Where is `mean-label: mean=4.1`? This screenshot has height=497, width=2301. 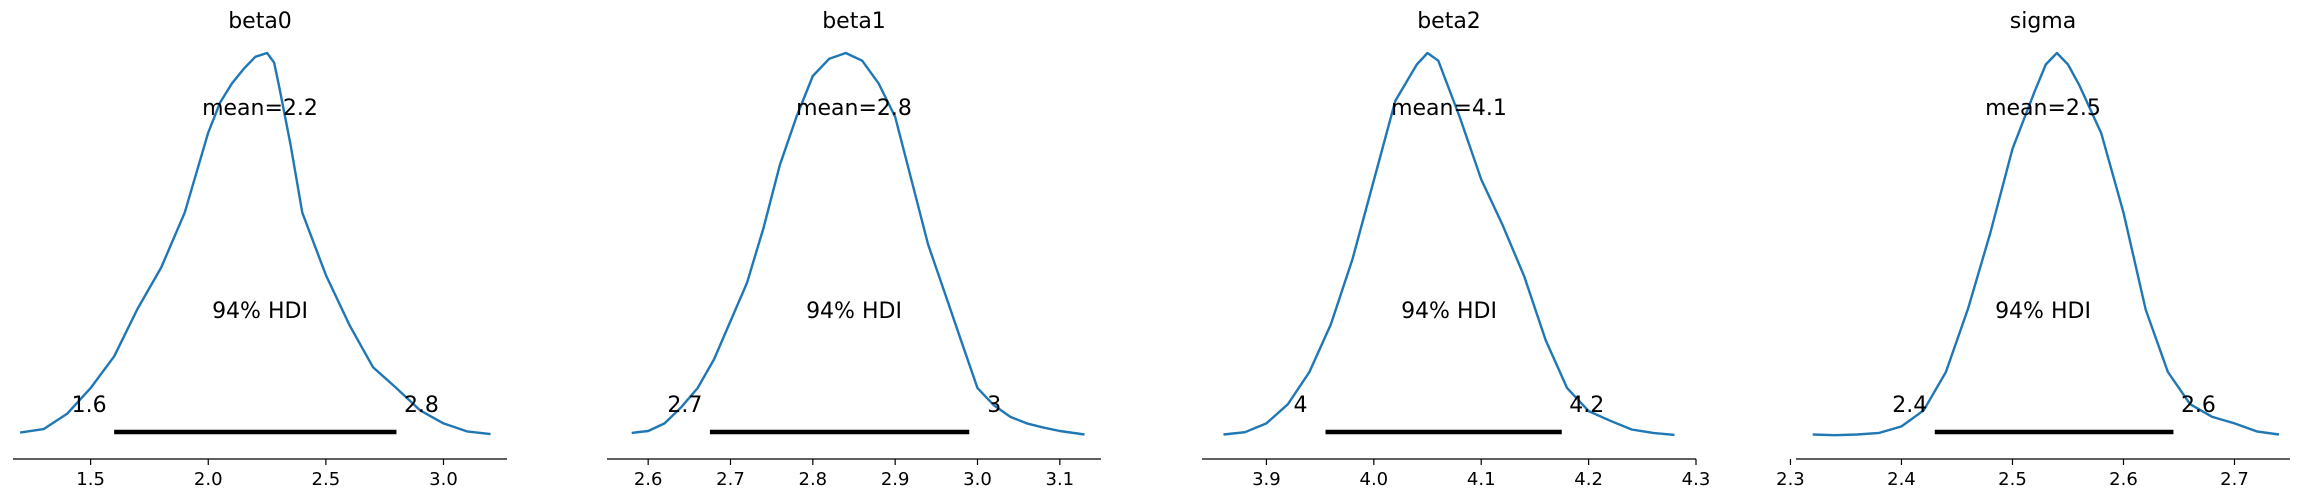
mean-label: mean=4.1 is located at coordinates (1449, 108).